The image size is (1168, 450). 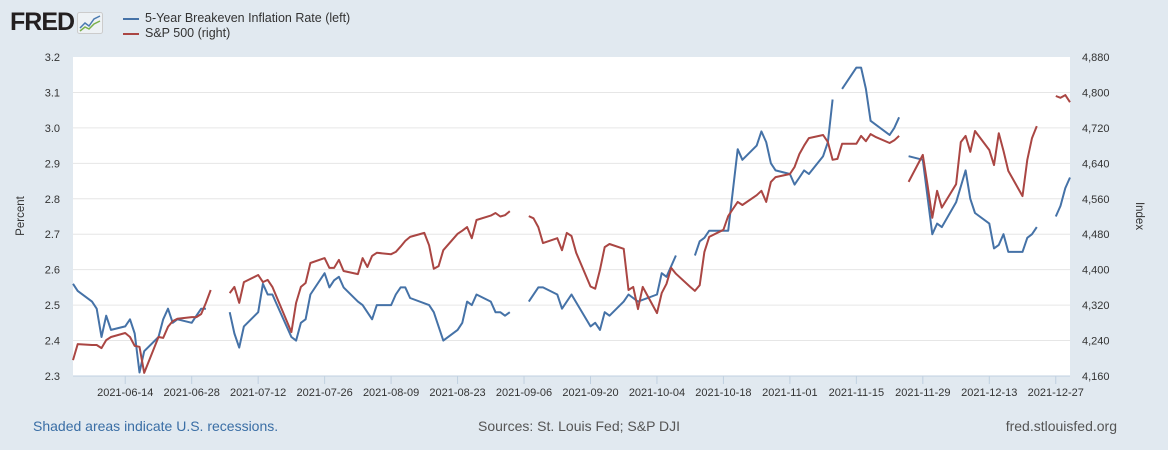 I want to click on x-tick-label: 2021-11-29, so click(x=922, y=393).